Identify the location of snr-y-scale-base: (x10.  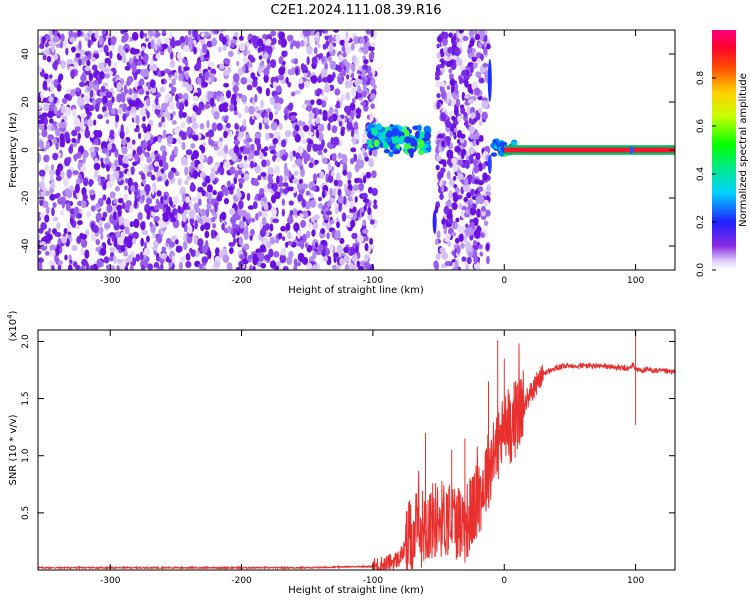
(13, 330).